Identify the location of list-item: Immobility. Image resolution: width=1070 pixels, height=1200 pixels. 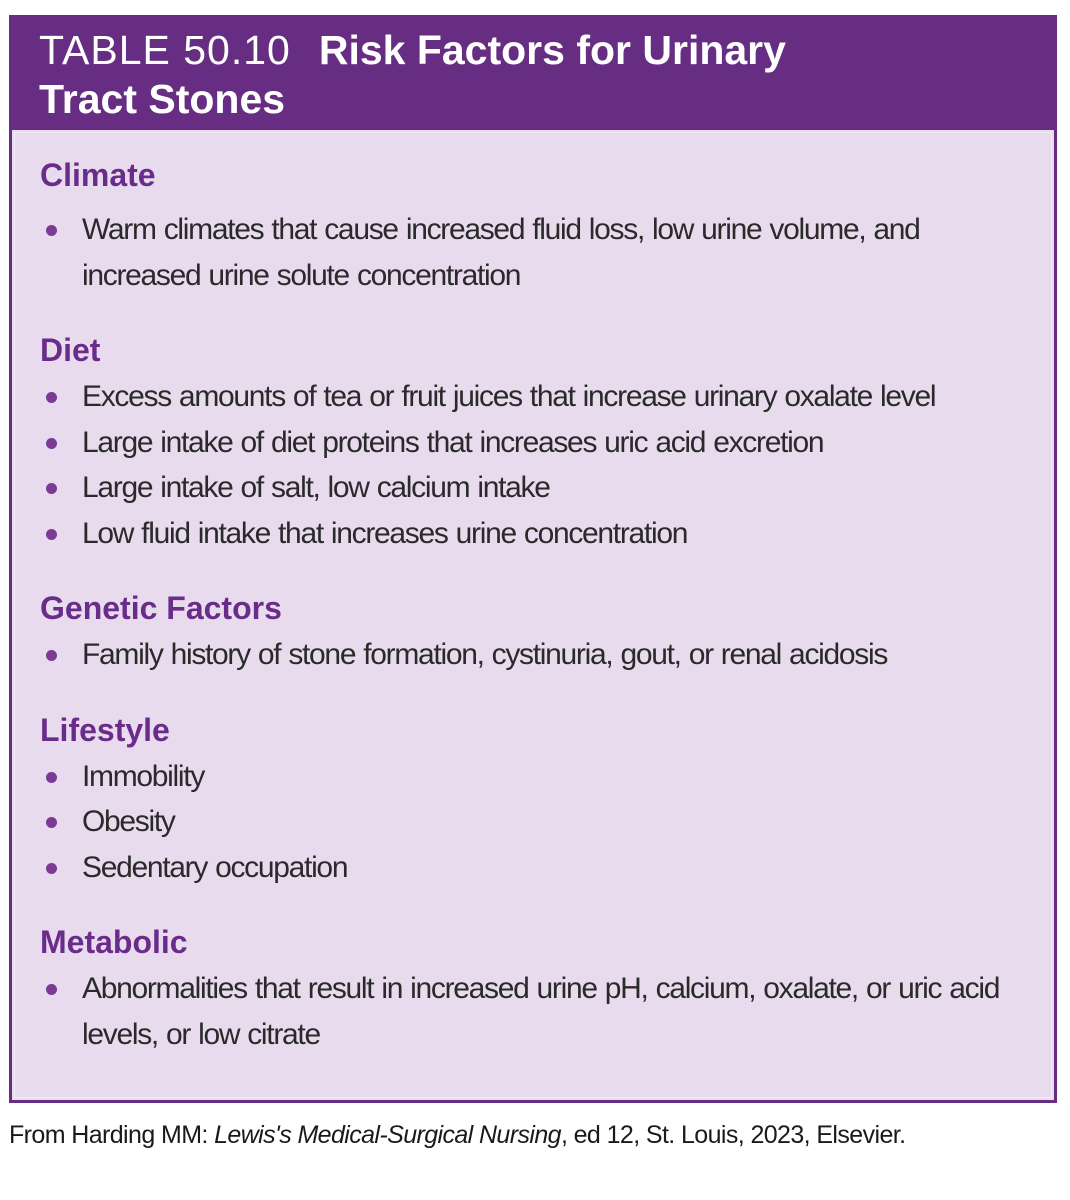
(540, 777).